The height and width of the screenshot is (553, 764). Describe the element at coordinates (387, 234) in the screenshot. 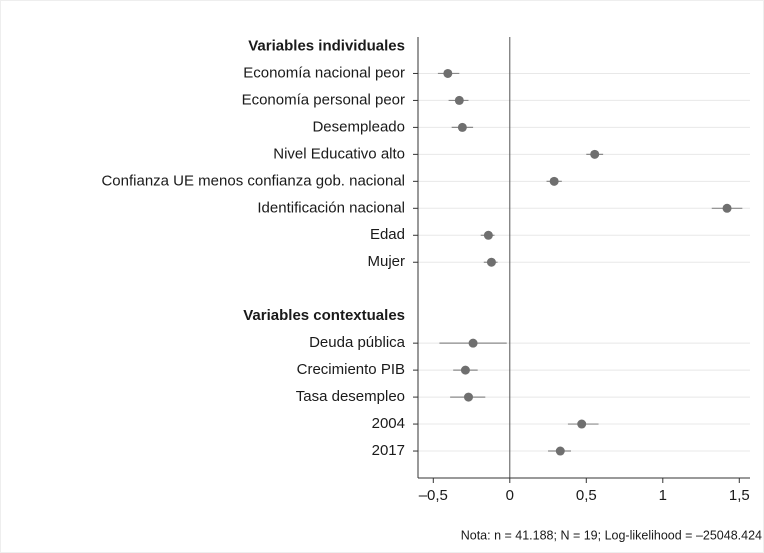

I see `y-tick-label: Edad` at that location.